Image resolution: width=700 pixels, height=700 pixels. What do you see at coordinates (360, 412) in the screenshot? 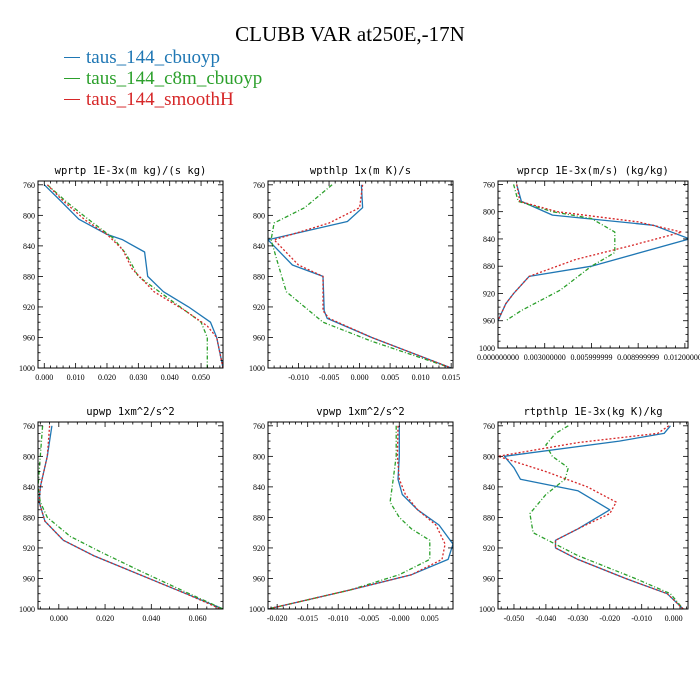
I see `panel-title: vpwp 1xm^2/s^2` at bounding box center [360, 412].